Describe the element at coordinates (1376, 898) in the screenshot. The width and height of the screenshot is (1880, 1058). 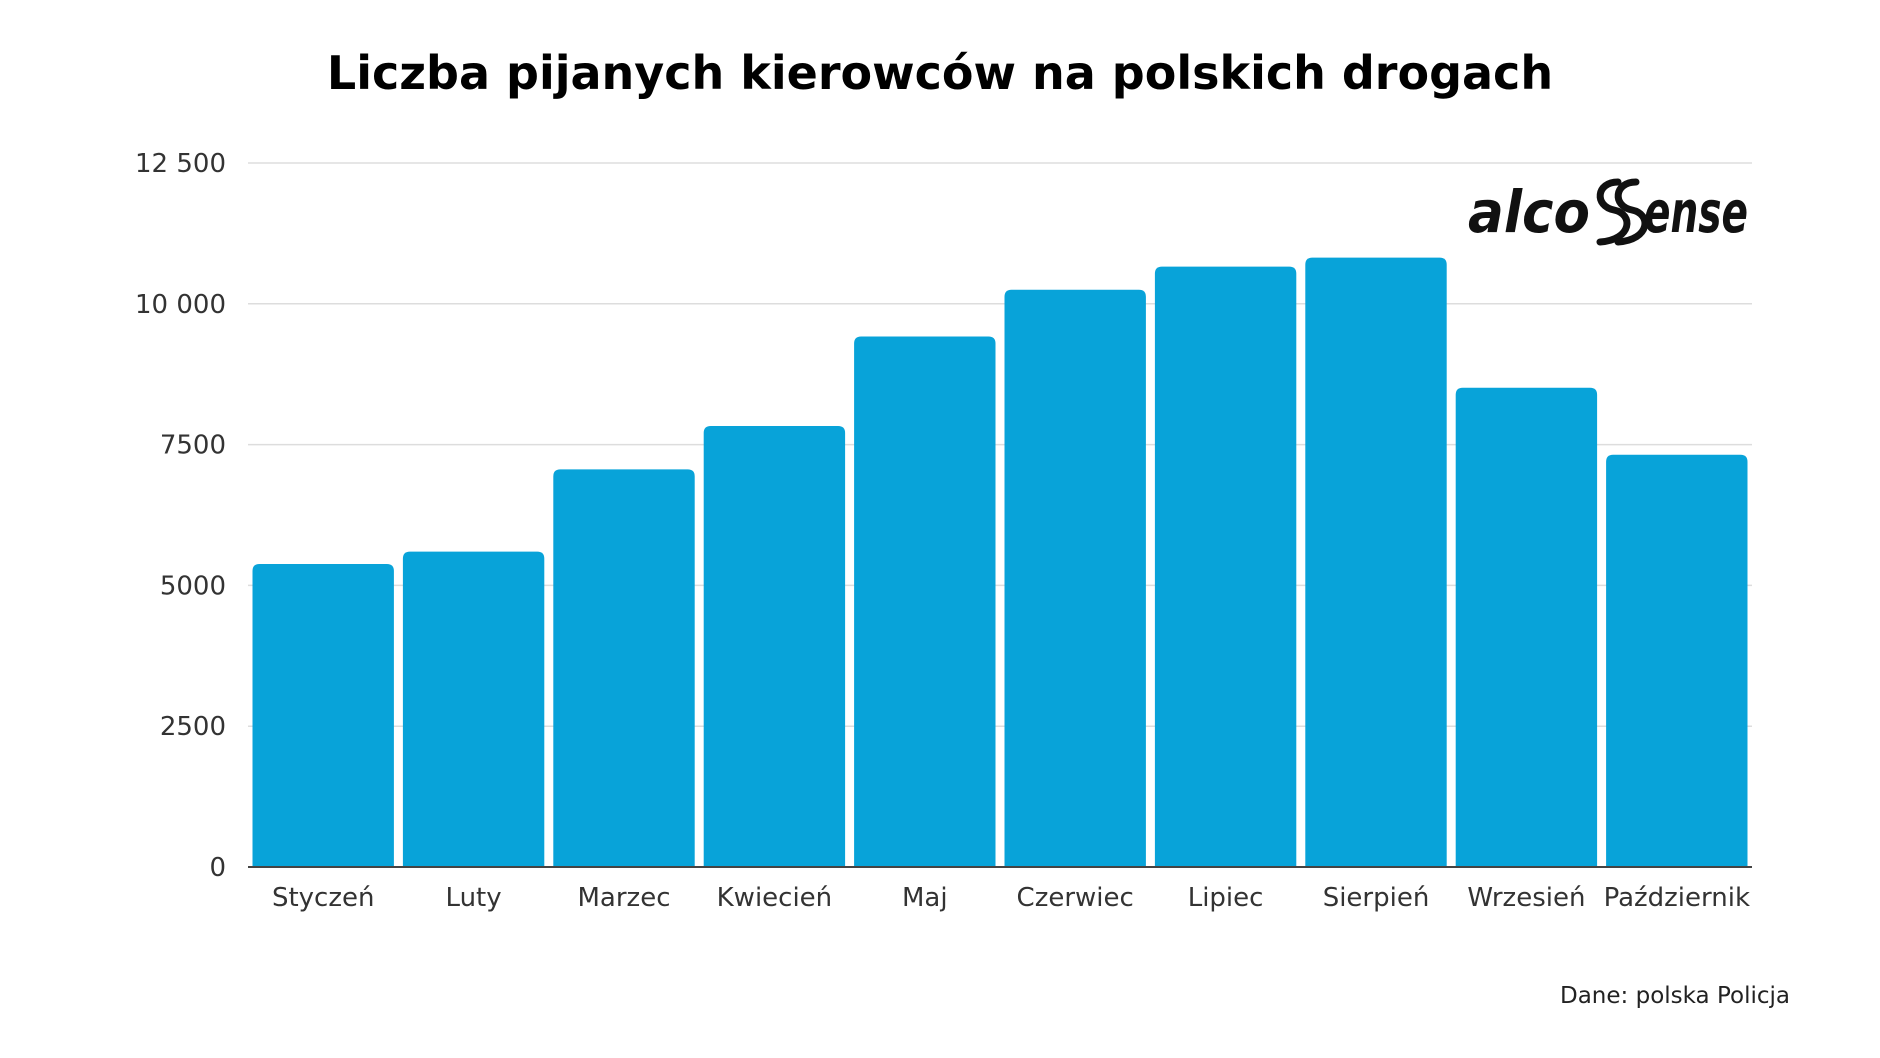
I see `x-tick-label: Sierpień` at that location.